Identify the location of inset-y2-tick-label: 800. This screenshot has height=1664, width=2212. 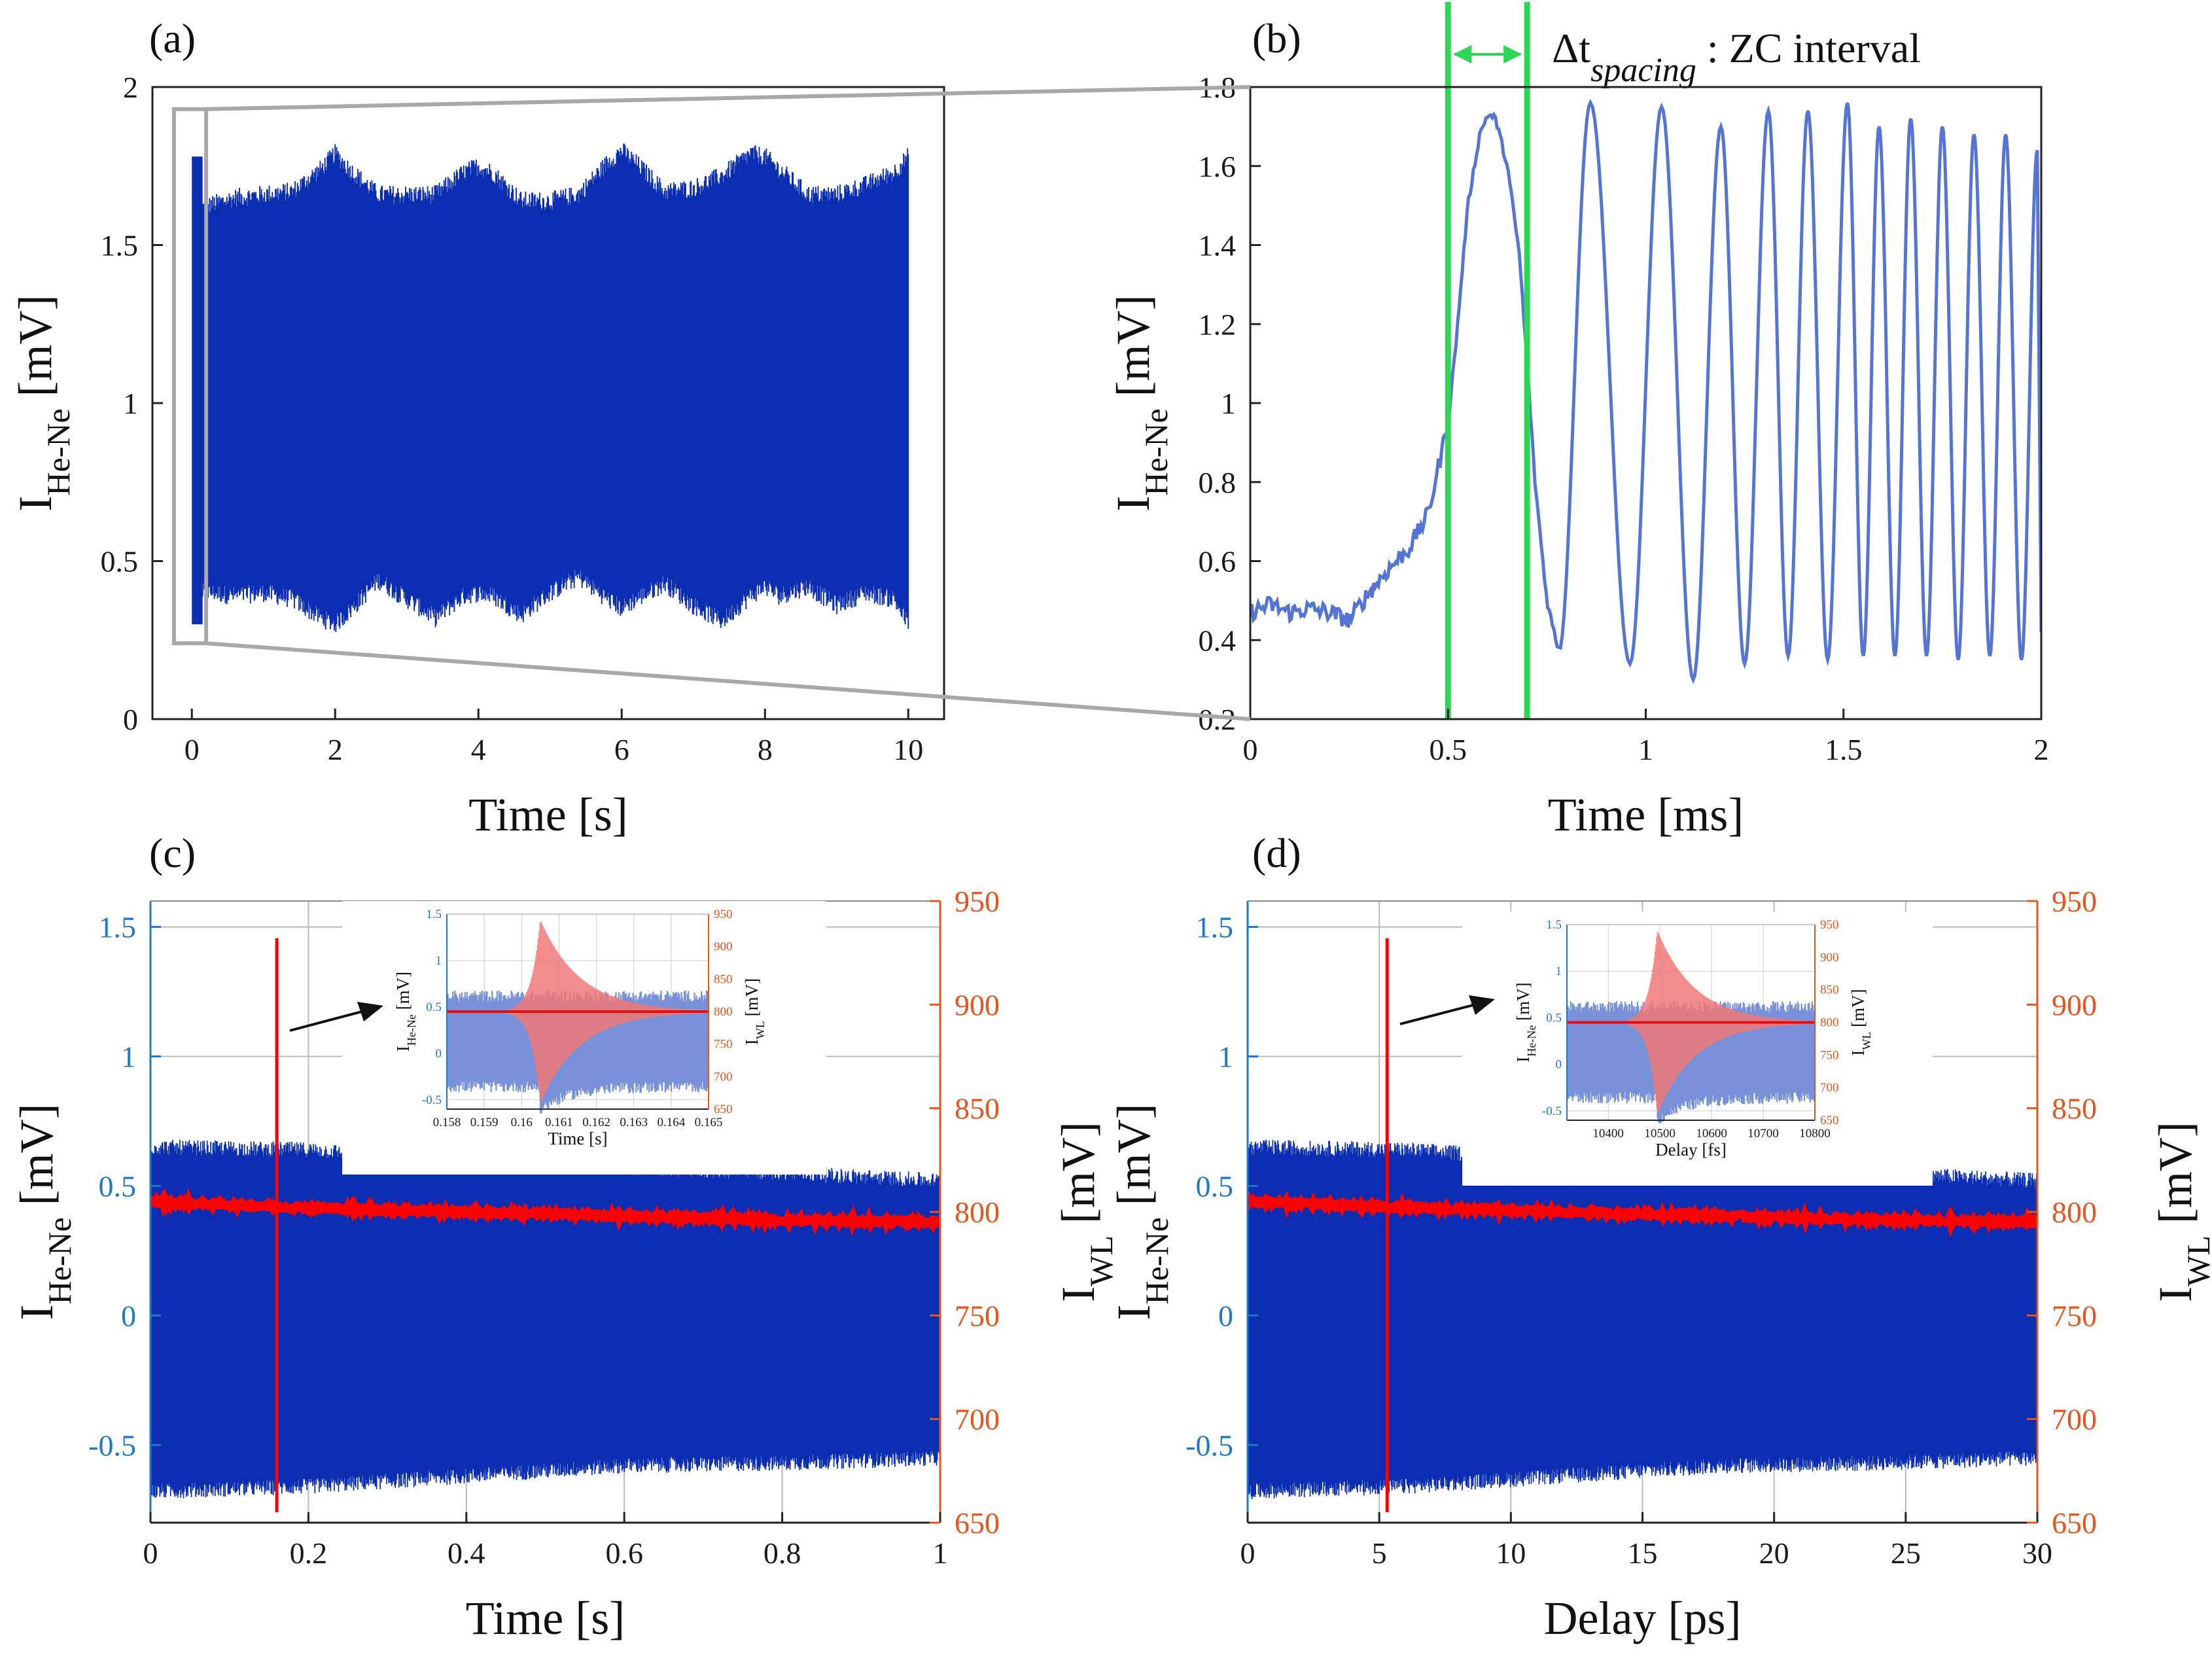
(1830, 1023).